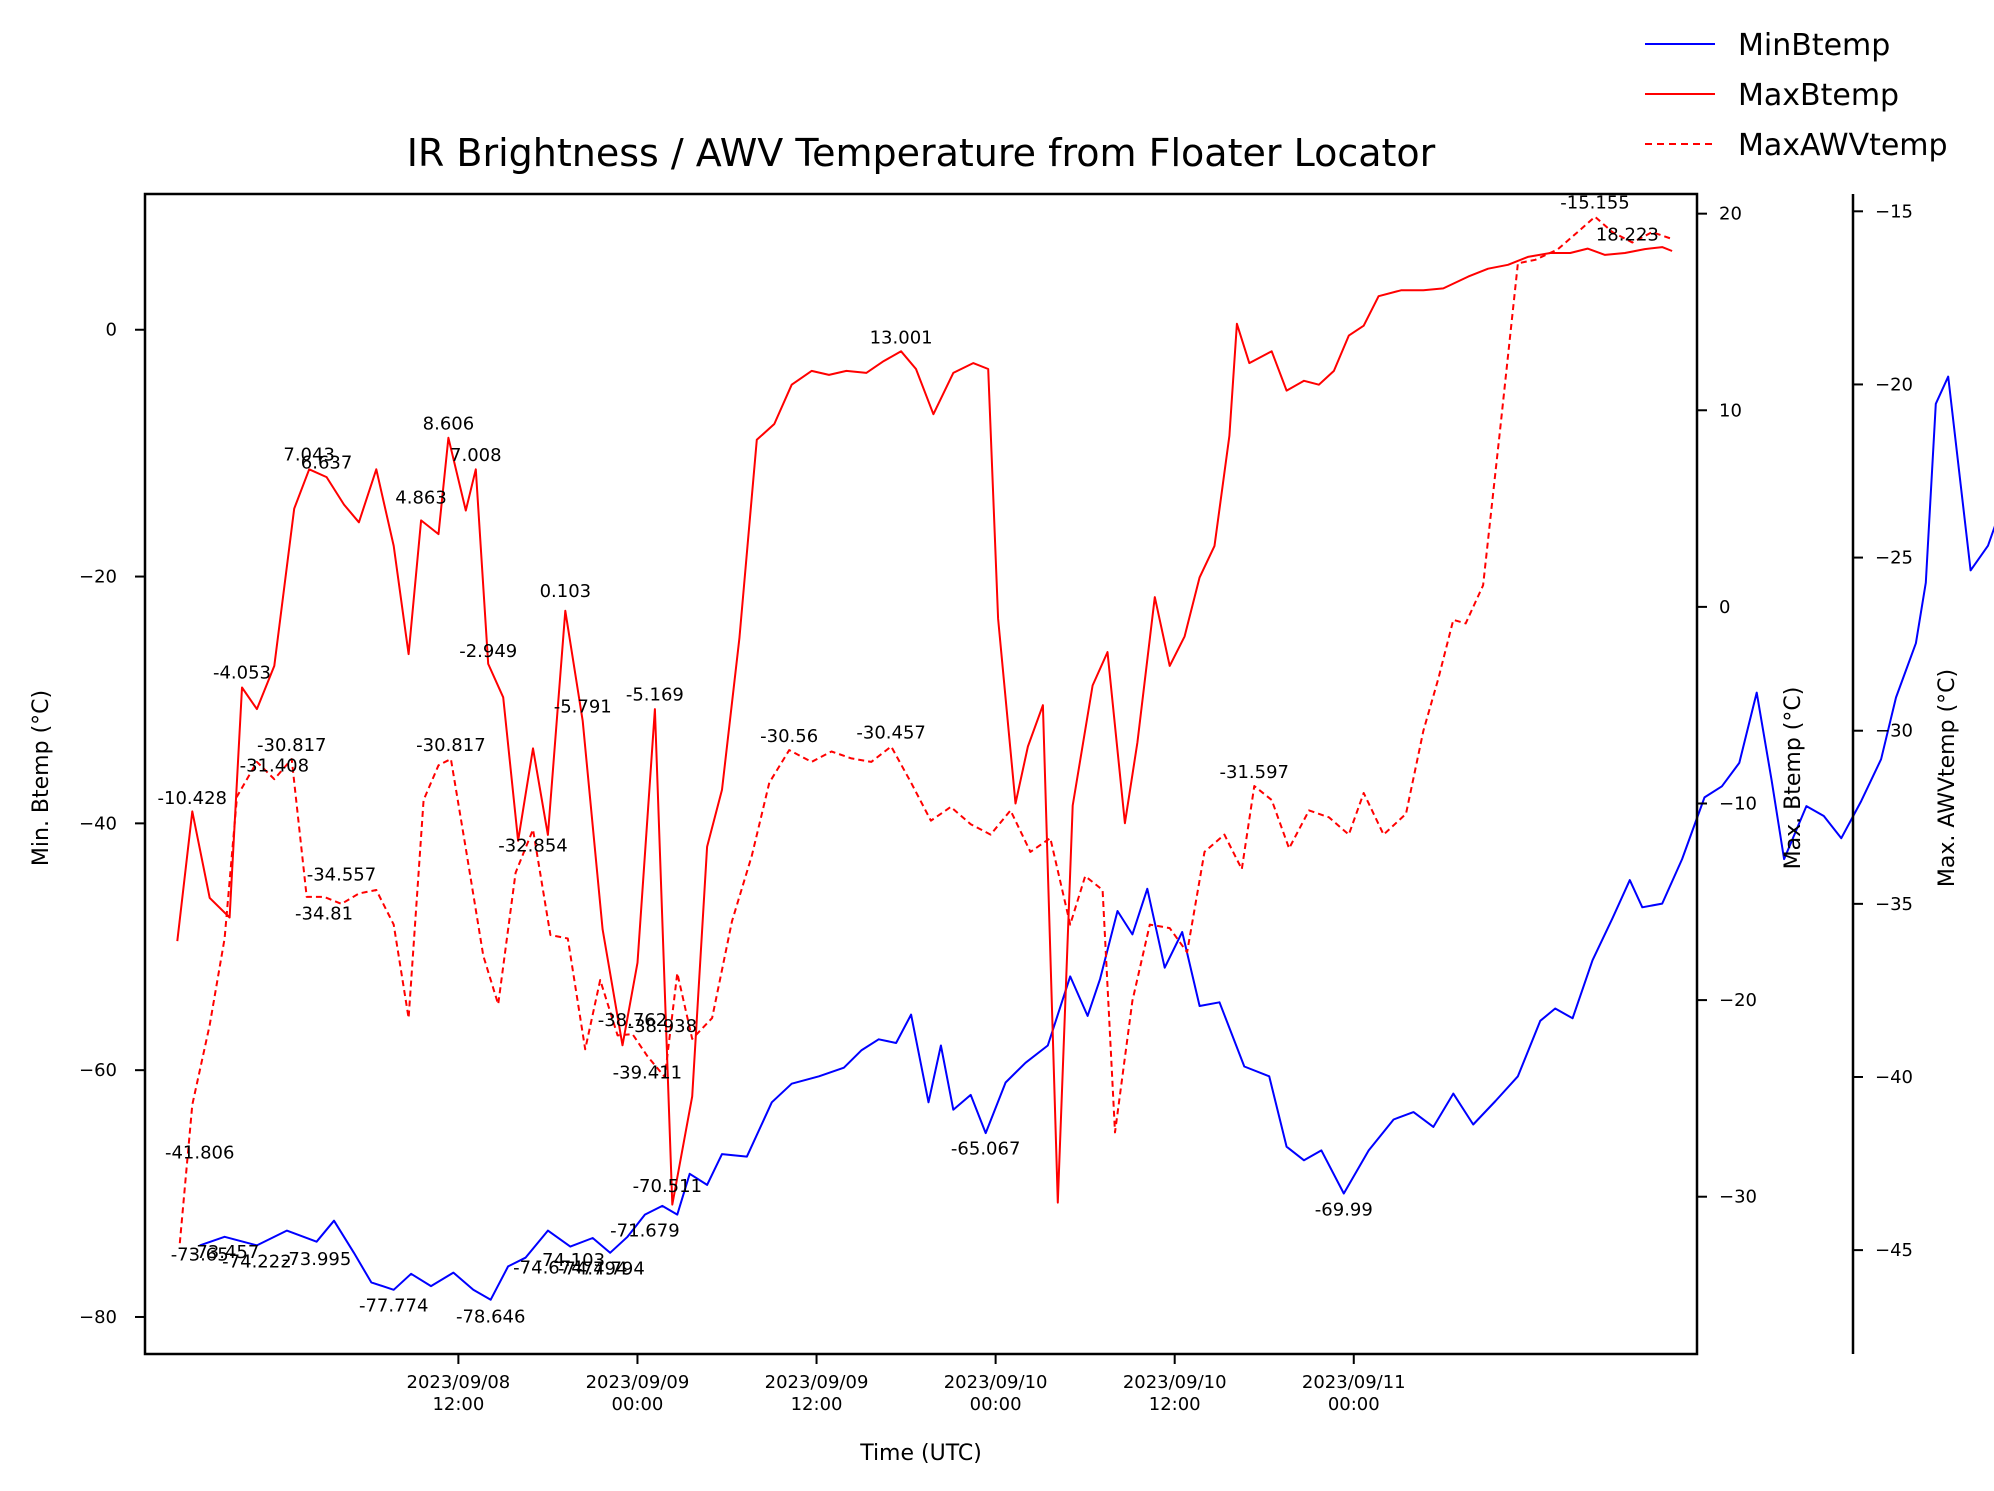  What do you see at coordinates (421, 497) in the screenshot?
I see `data-label: 4.863` at bounding box center [421, 497].